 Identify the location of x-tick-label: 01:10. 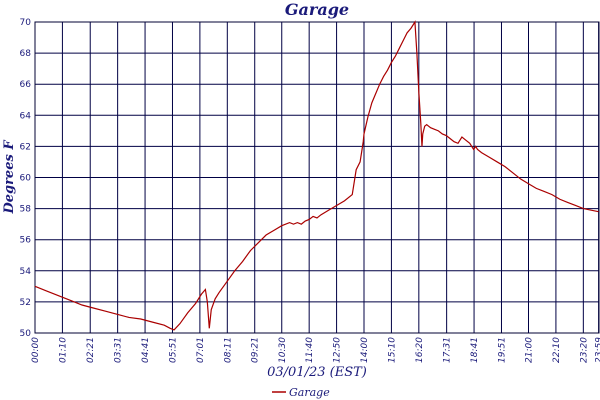
(63, 350).